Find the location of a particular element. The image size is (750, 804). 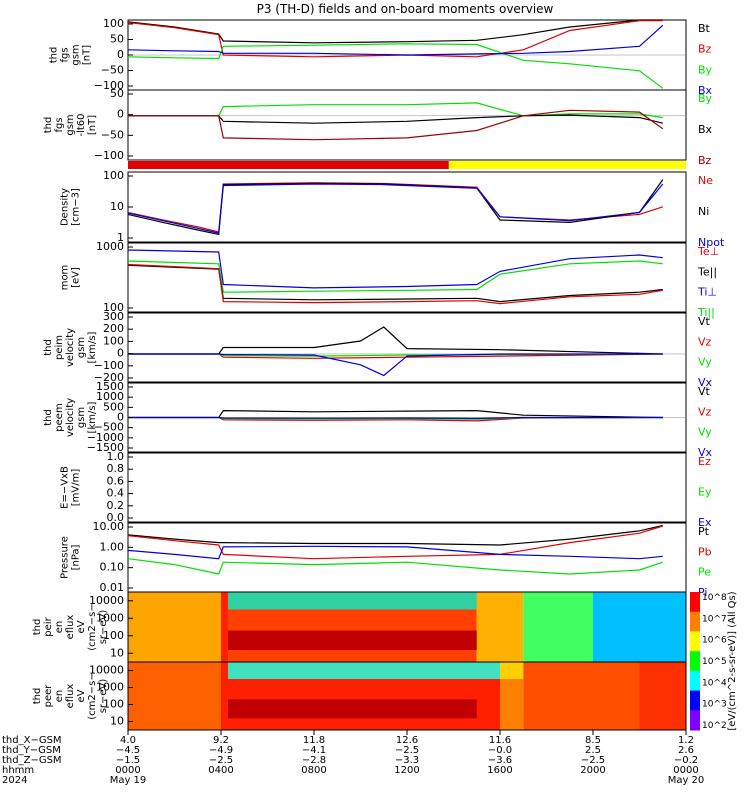

x-tick-label: 2000 is located at coordinates (592, 770).